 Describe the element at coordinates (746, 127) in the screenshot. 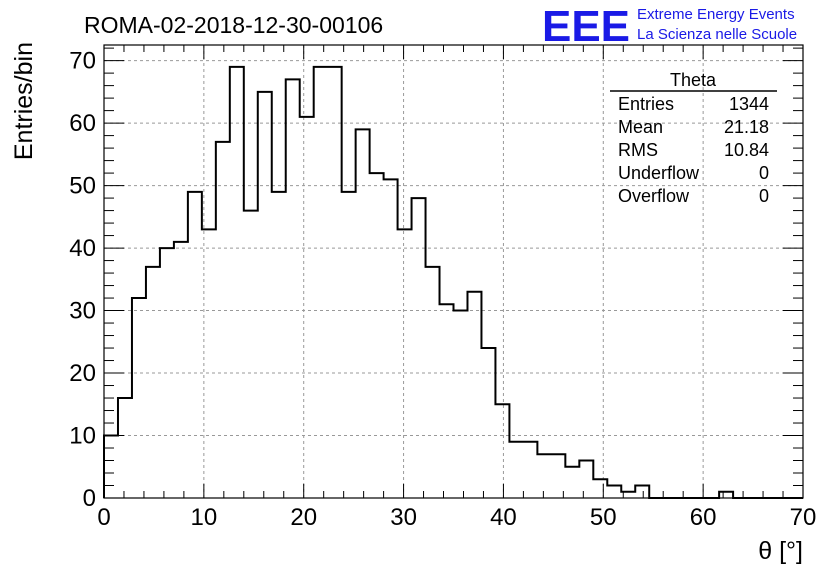

I see `stats-row-value: 21.18` at that location.